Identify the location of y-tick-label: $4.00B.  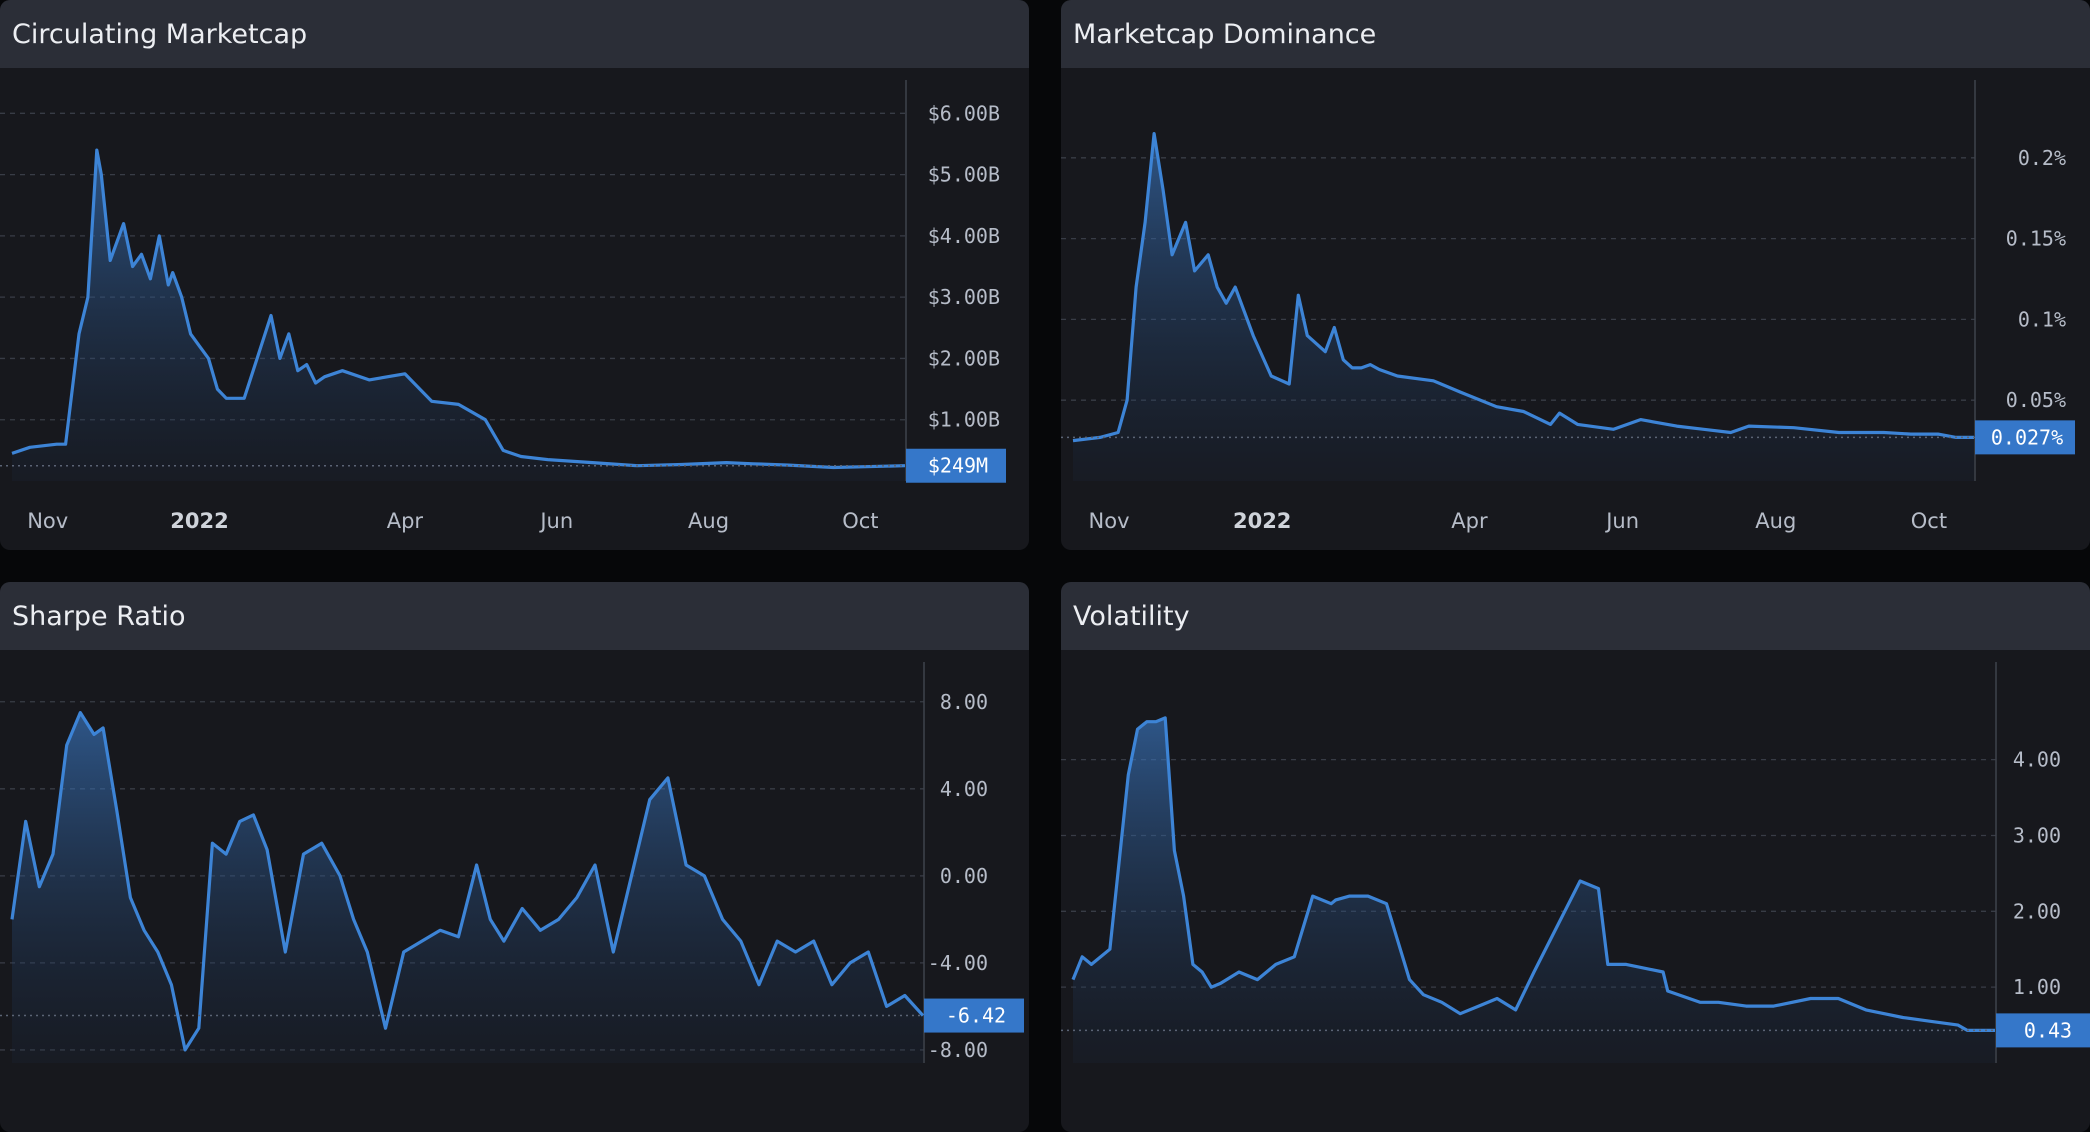
(964, 236).